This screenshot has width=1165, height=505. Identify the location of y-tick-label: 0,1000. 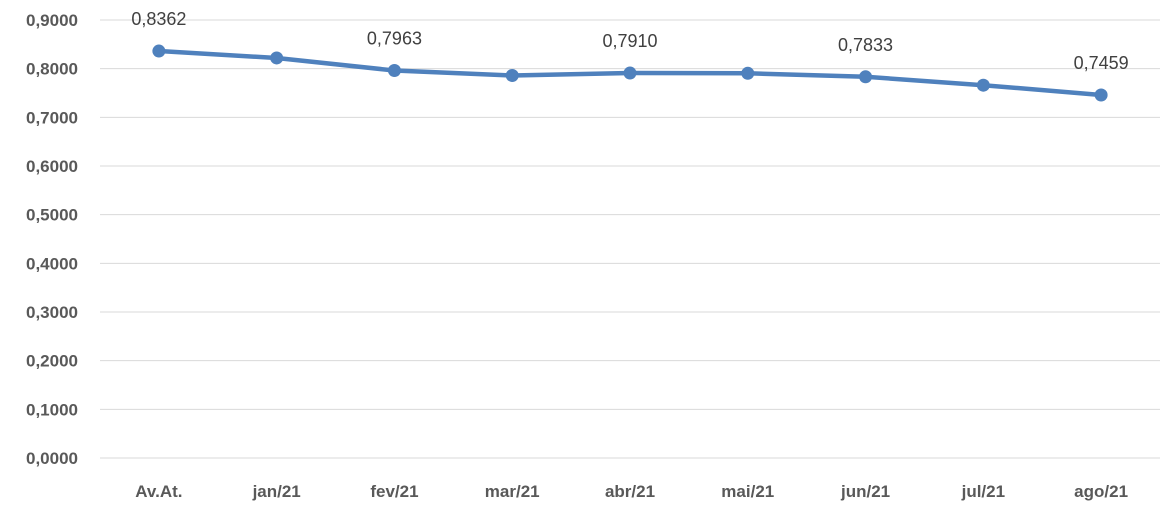
(52, 409).